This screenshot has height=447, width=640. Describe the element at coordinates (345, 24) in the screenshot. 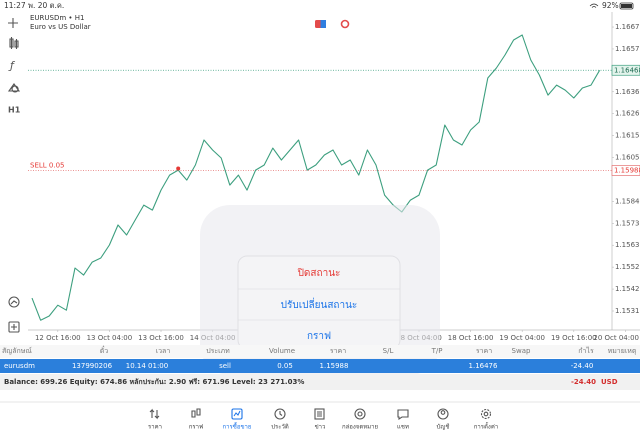

I see `sync-button` at that location.